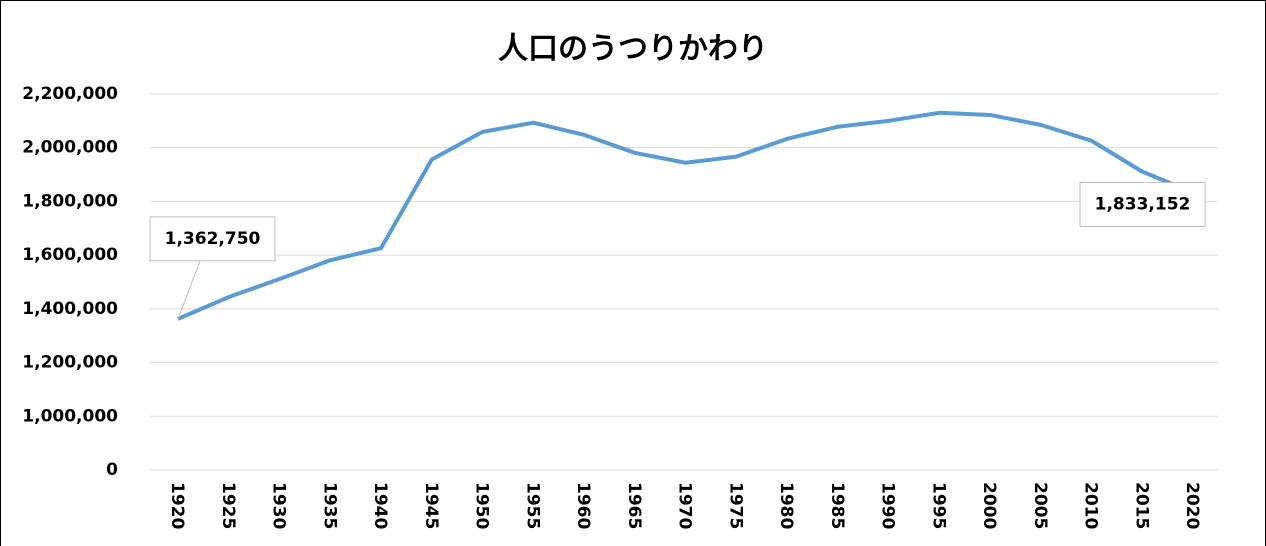  Describe the element at coordinates (70, 363) in the screenshot. I see `y-tick-label: 1,200,000` at that location.